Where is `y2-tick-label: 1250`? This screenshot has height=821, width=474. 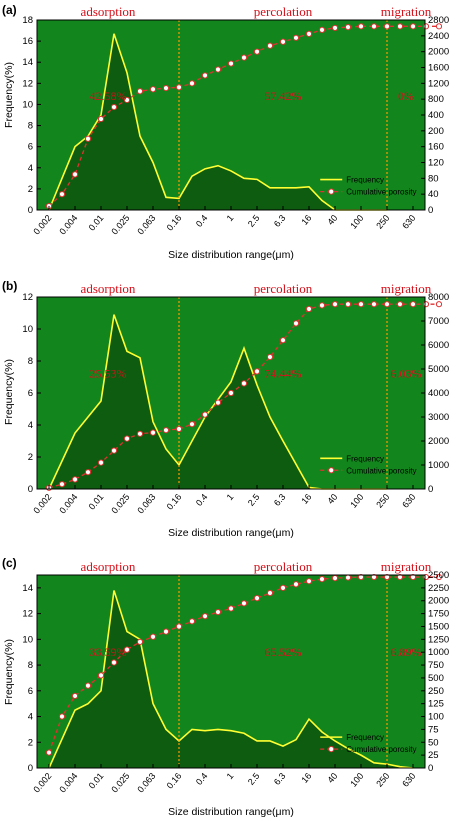 y2-tick-label: 1250 is located at coordinates (438, 639).